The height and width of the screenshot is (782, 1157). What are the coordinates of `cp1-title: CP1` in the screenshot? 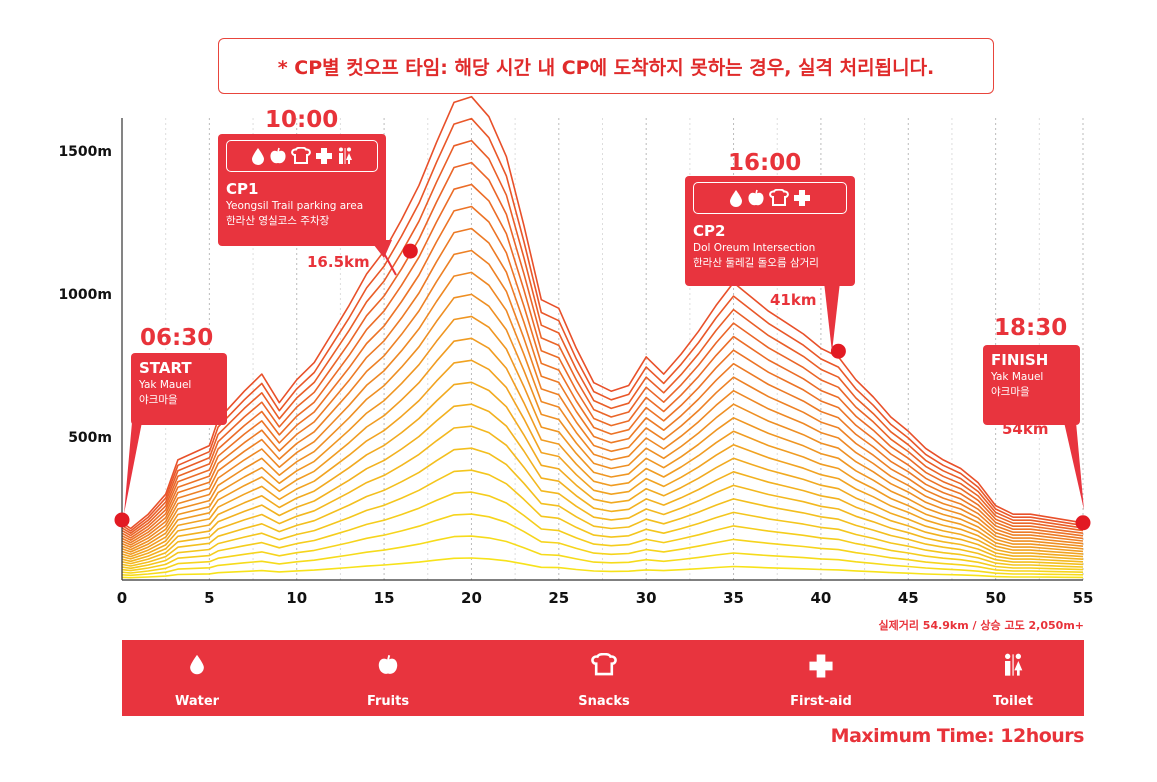 It's located at (242, 189).